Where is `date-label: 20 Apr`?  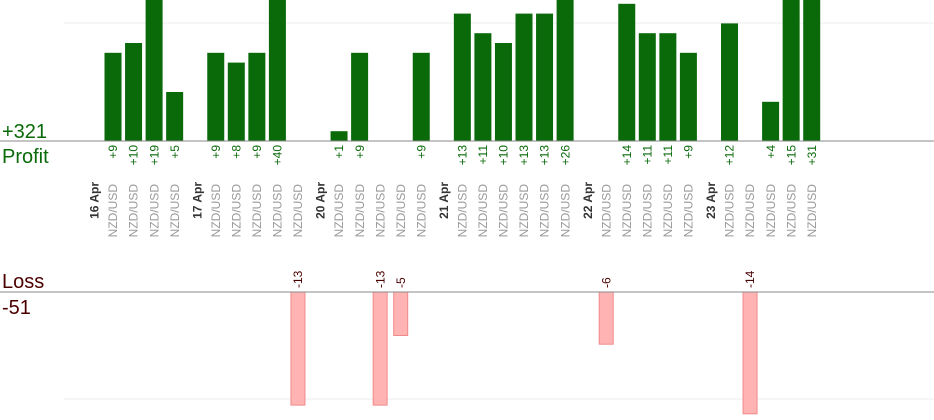 date-label: 20 Apr is located at coordinates (321, 200).